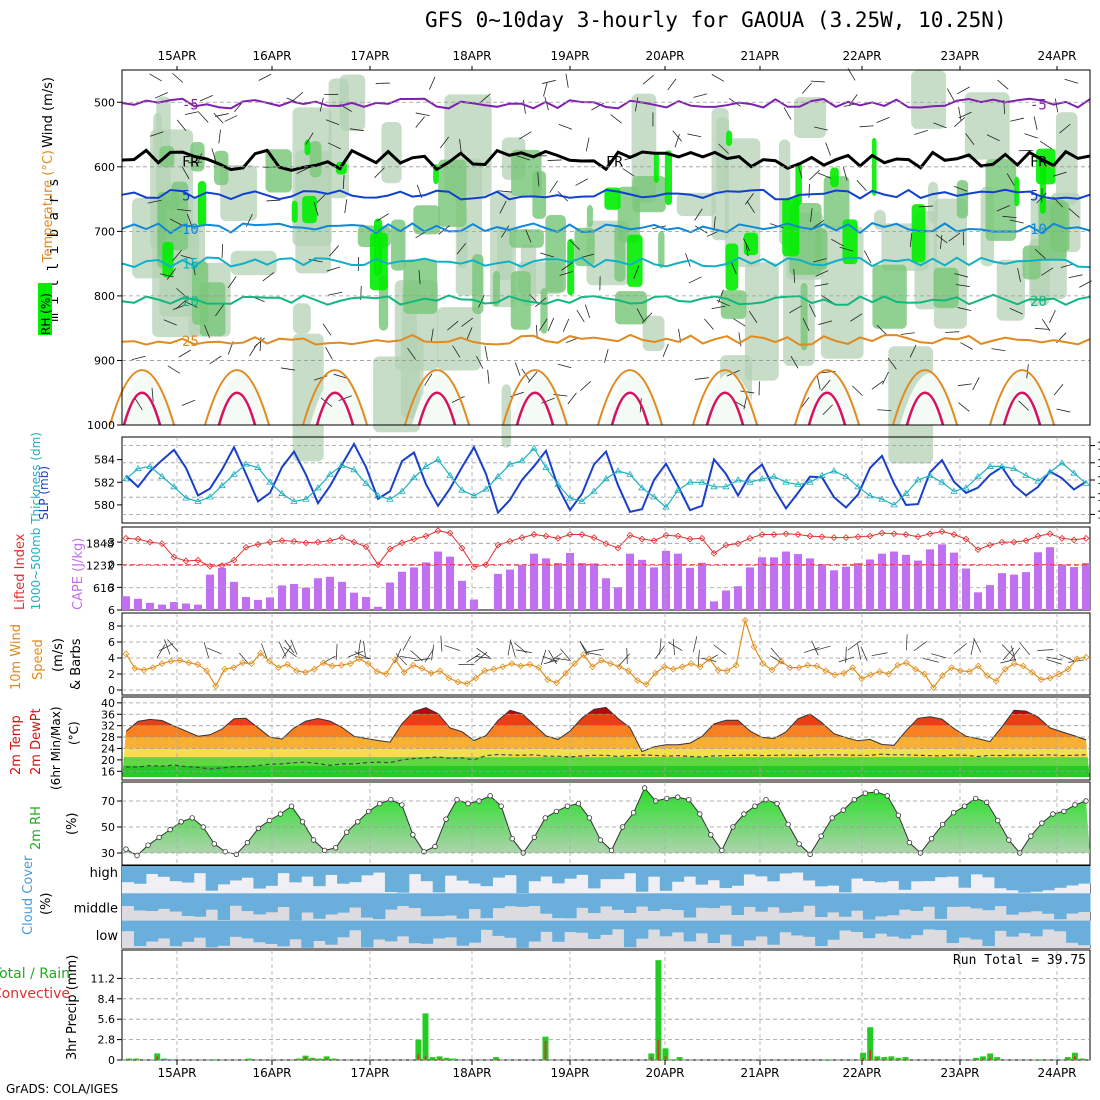 Image resolution: width=1100 pixels, height=1100 pixels. I want to click on rh-shade-dark, so click(1001, 200).